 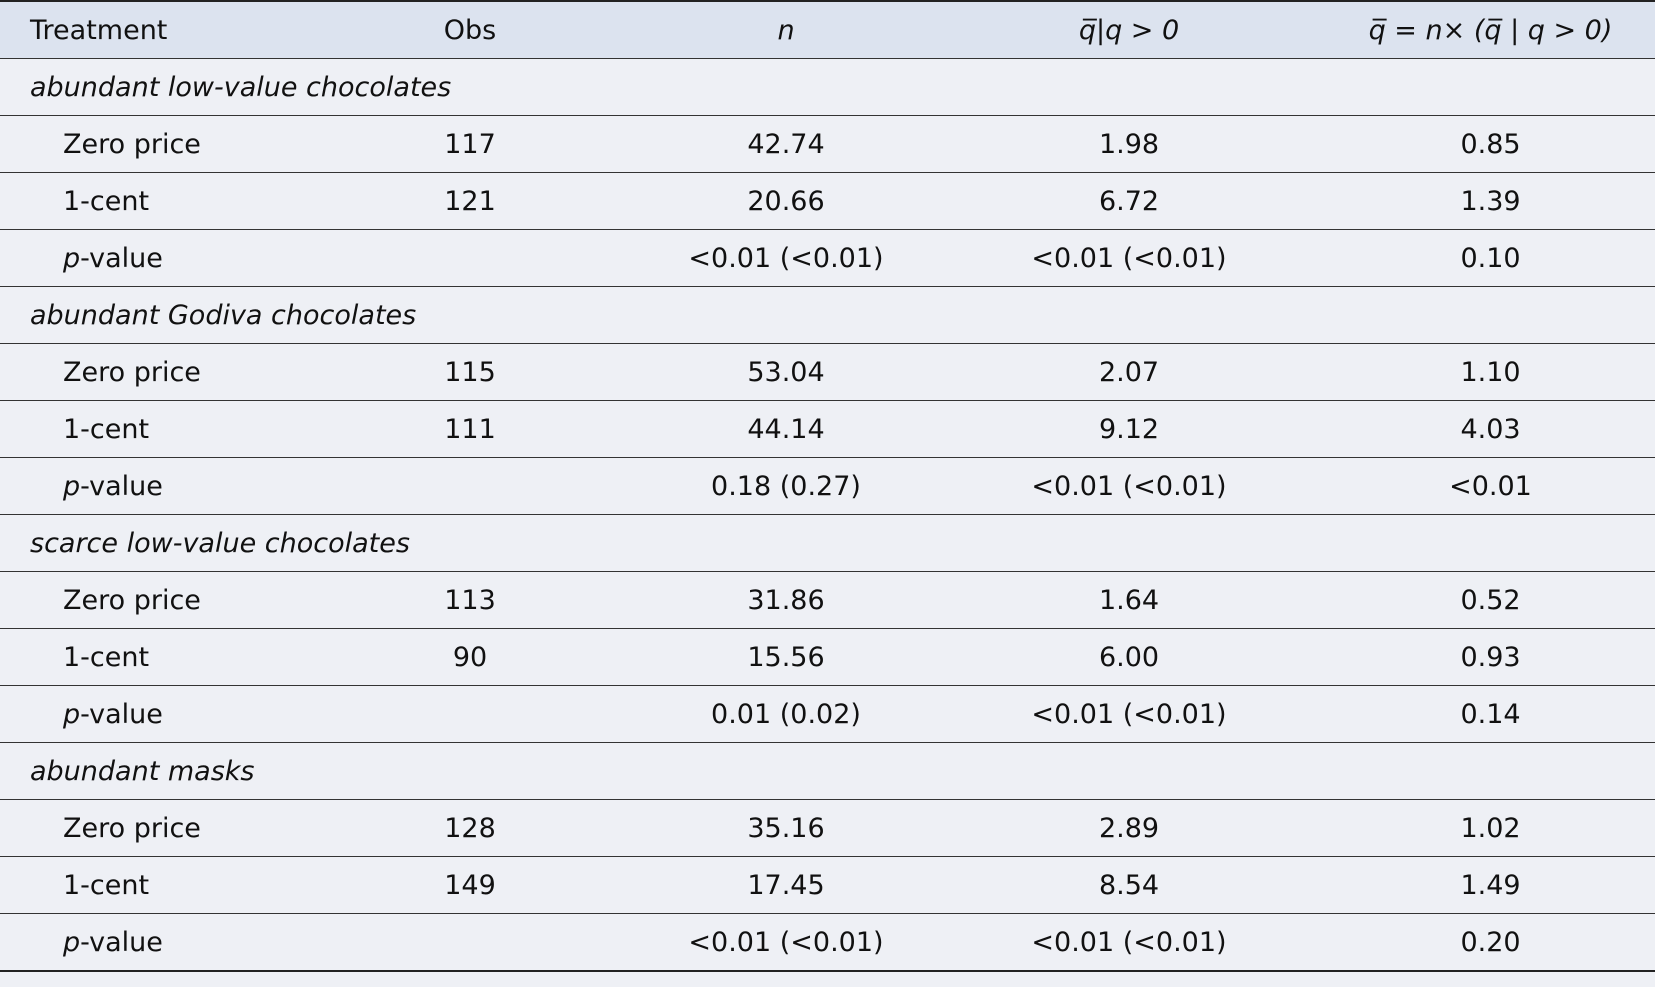 I want to click on data-row: Zero price 113 31.86 1.64 0.52, so click(x=827, y=600).